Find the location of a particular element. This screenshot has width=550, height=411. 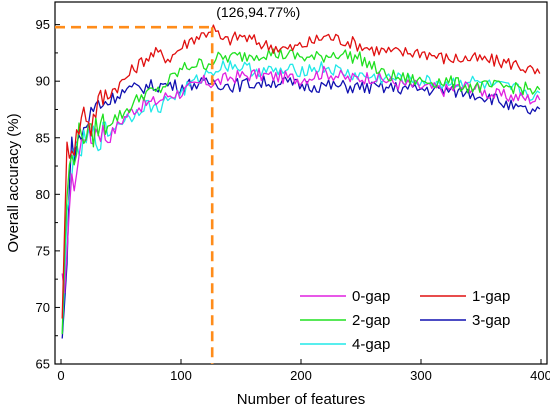

x-tick-label: 100 is located at coordinates (181, 375).